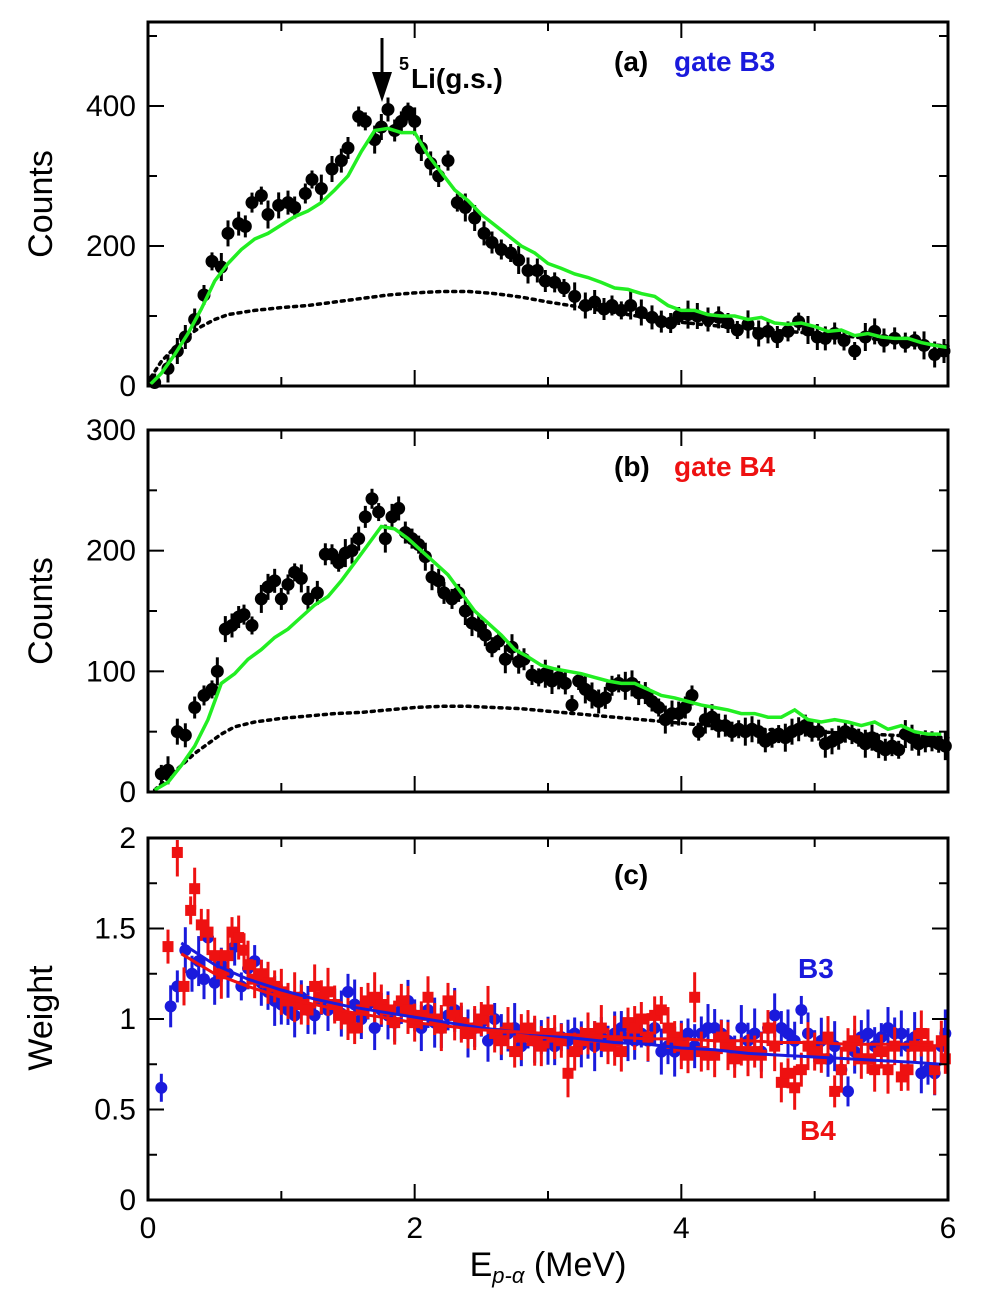 The width and height of the screenshot is (996, 1293). I want to click on y-tick-label: 1.5, so click(115, 929).